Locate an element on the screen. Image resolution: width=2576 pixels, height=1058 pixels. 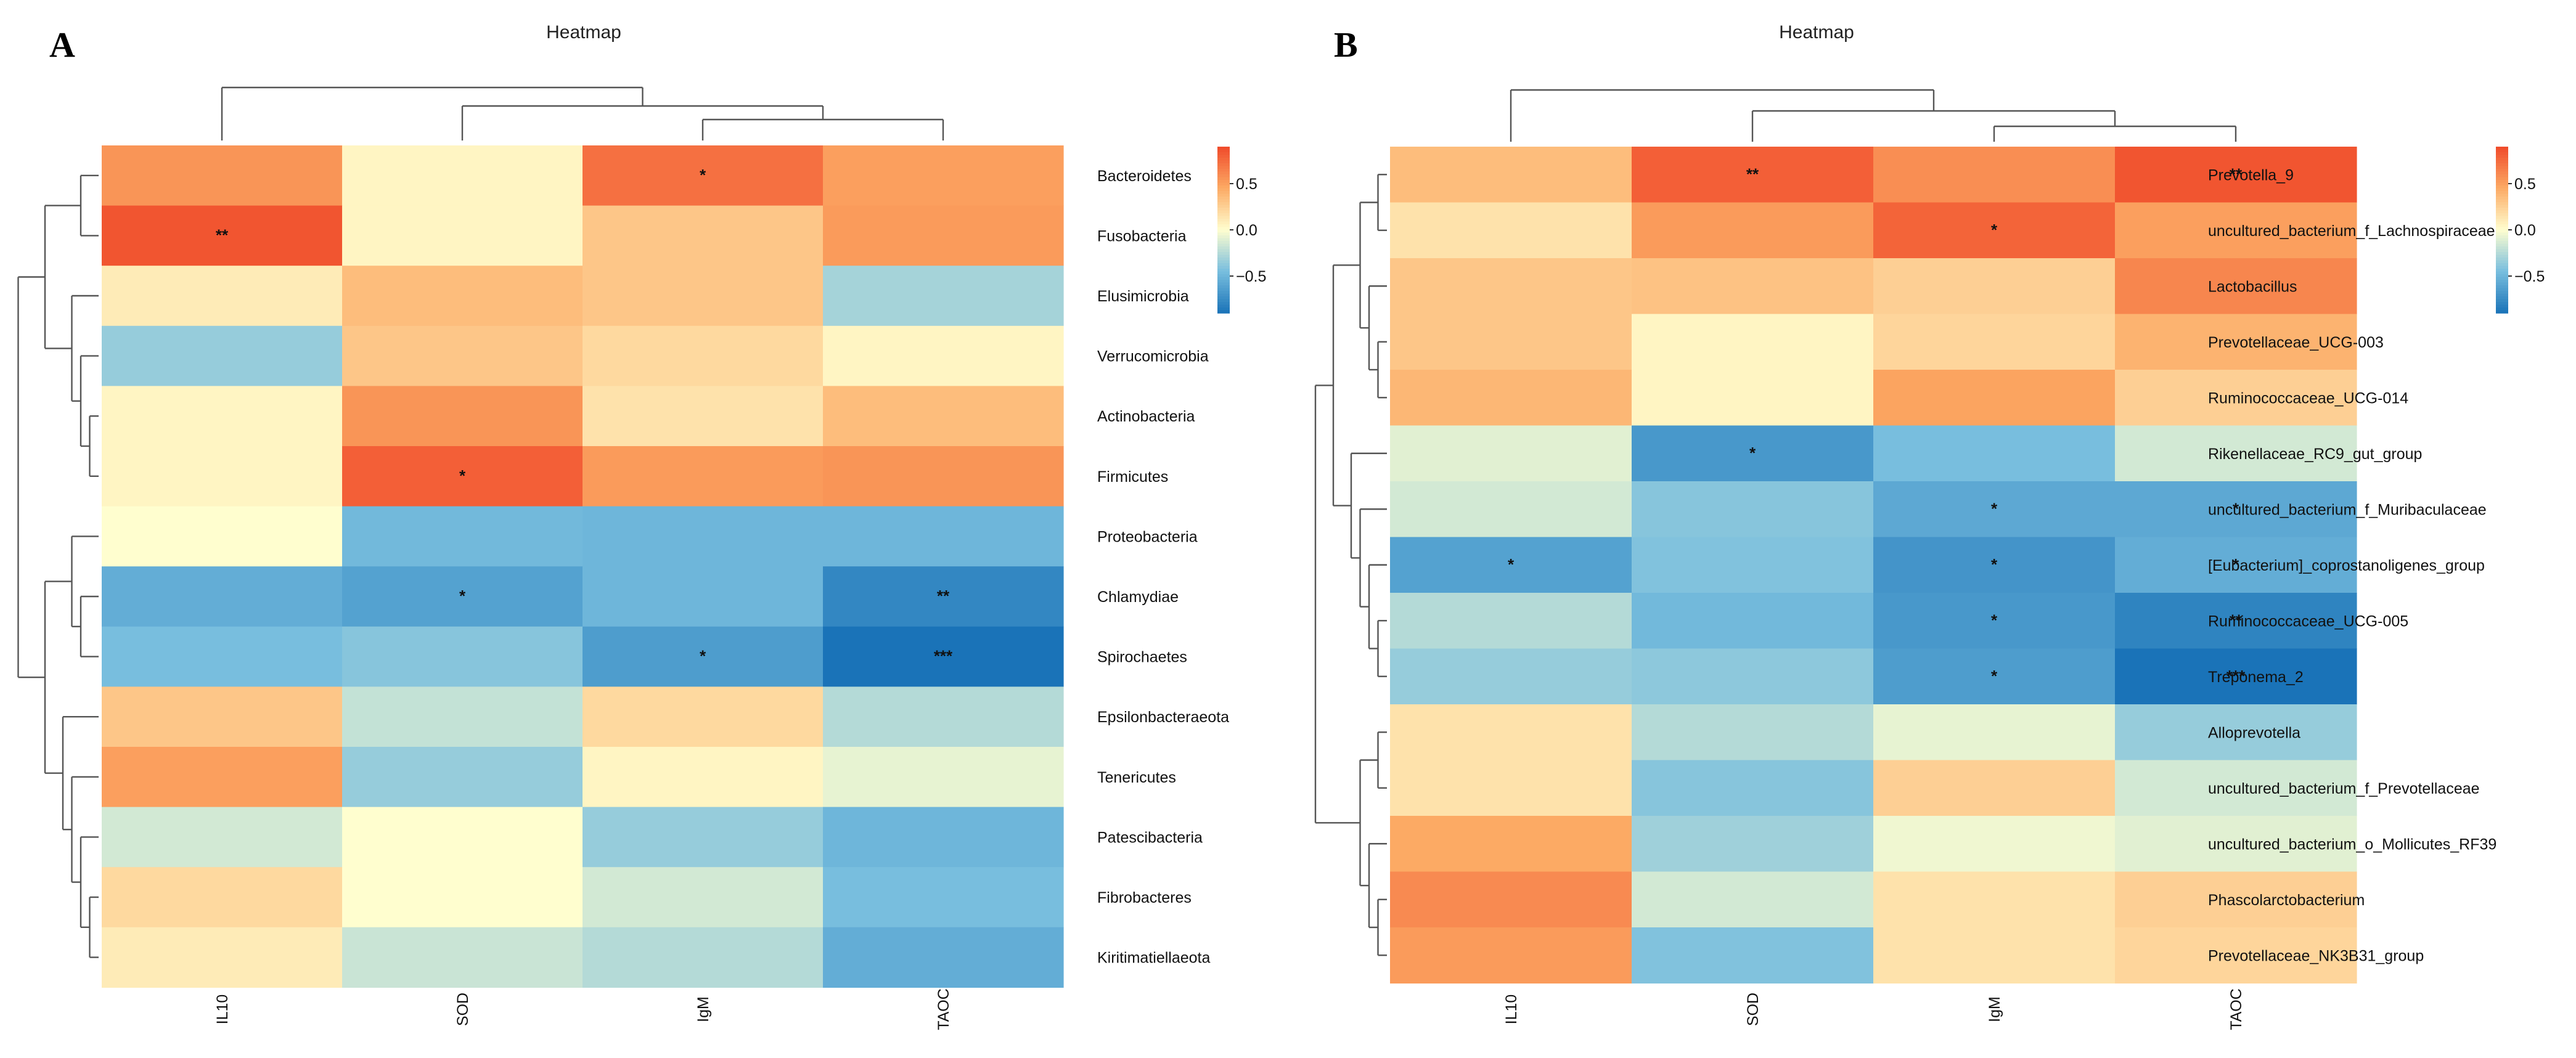
row-label: Spirochaetes is located at coordinates (1142, 658).